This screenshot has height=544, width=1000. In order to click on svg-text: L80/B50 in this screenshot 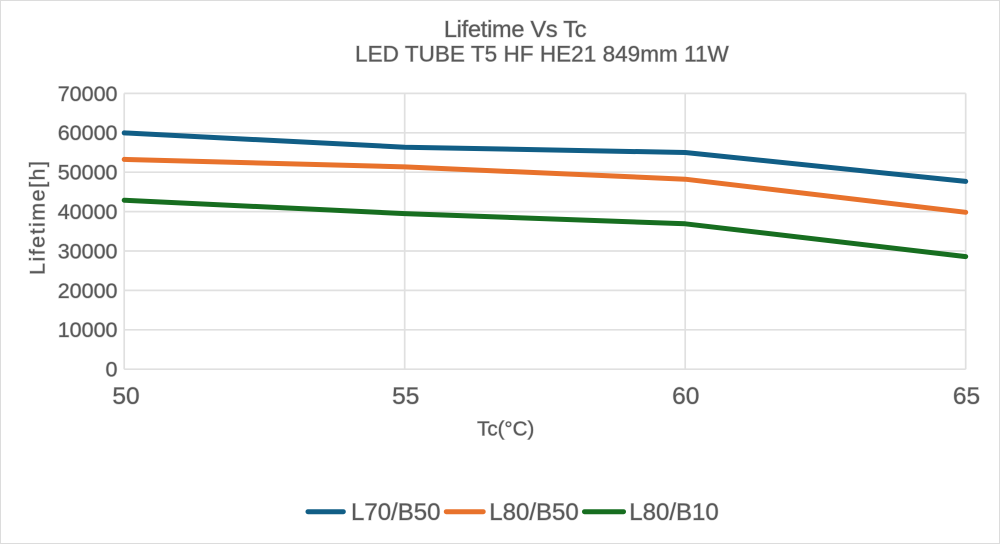, I will do `click(533, 512)`.